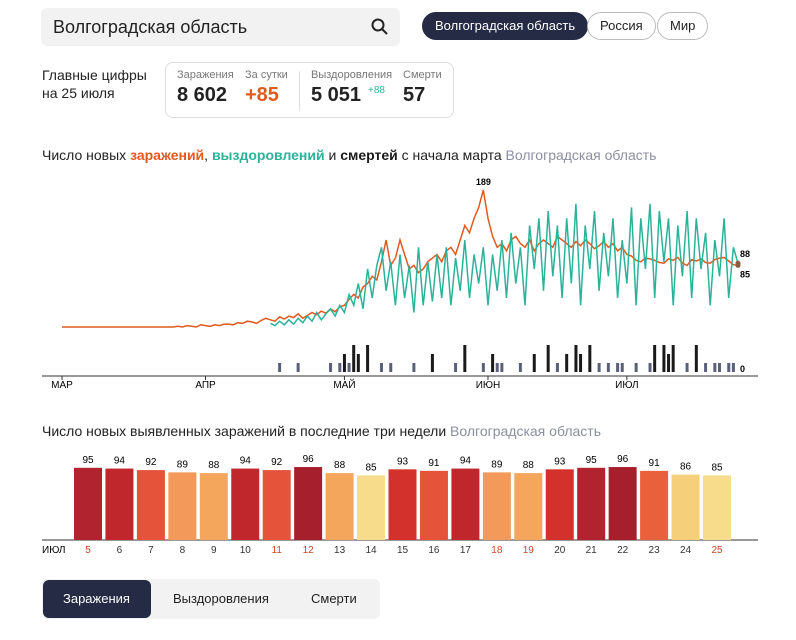 The image size is (796, 640). What do you see at coordinates (745, 254) in the screenshot?
I see `value-label: 88` at bounding box center [745, 254].